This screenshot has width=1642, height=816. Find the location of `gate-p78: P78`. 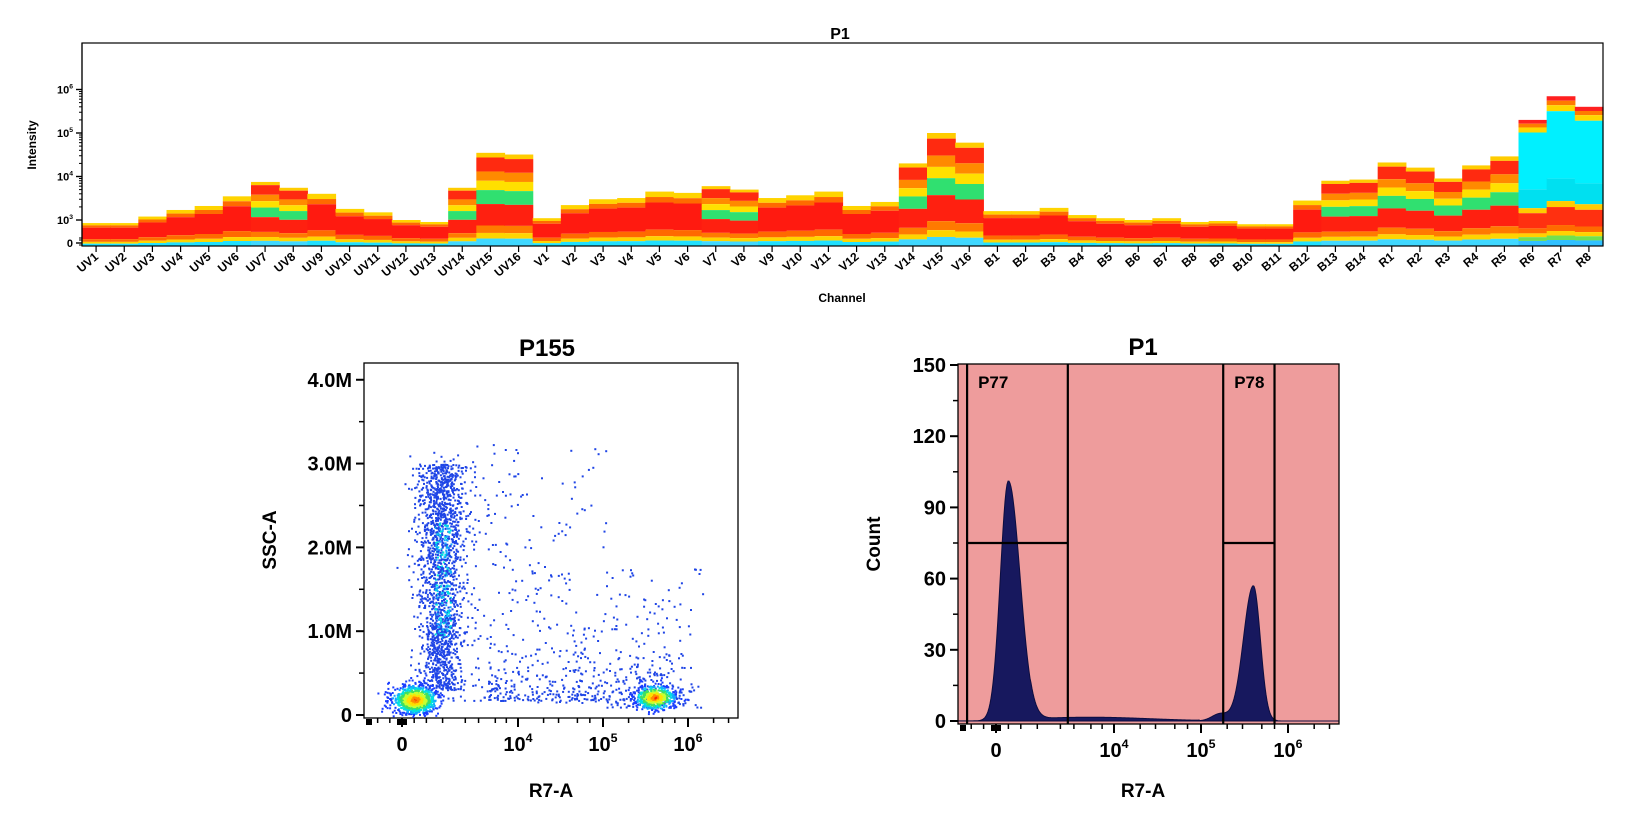

gate-p78: P78 is located at coordinates (1249, 544).